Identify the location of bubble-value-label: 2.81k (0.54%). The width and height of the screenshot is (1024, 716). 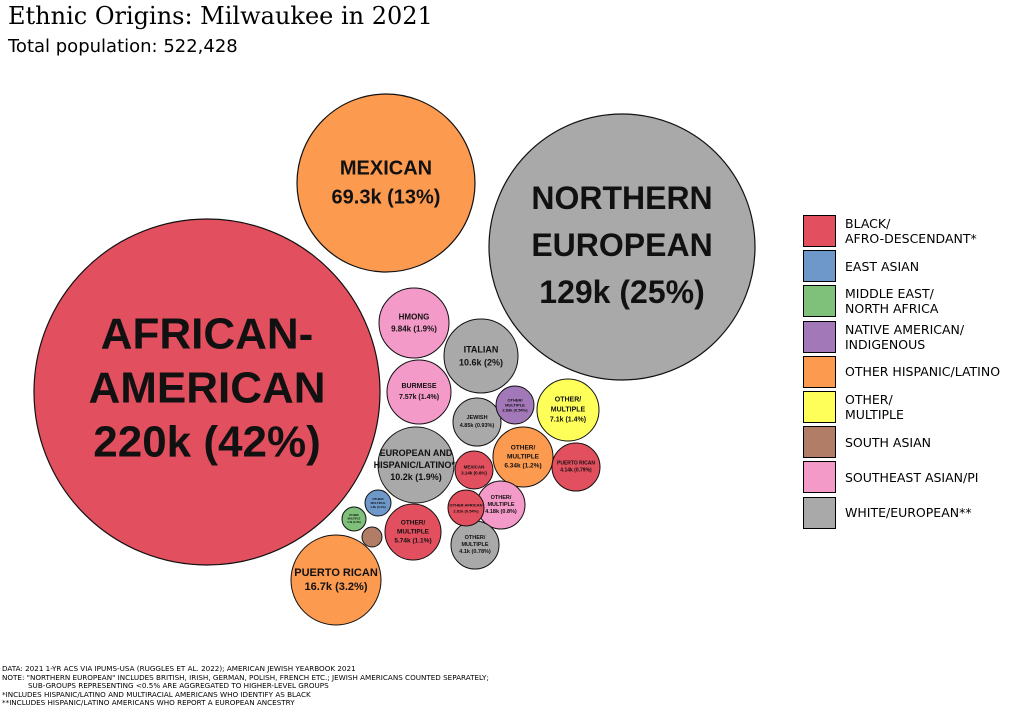
(466, 511).